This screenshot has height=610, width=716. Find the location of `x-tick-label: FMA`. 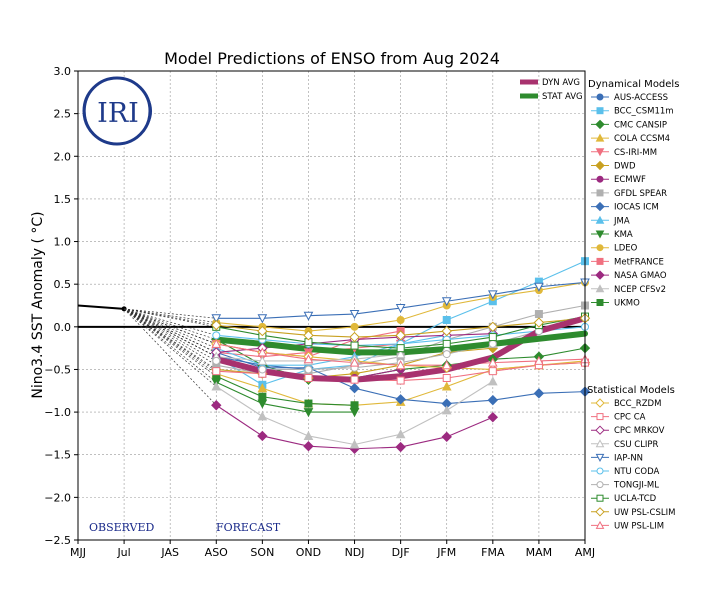

x-tick-label: FMA is located at coordinates (493, 552).